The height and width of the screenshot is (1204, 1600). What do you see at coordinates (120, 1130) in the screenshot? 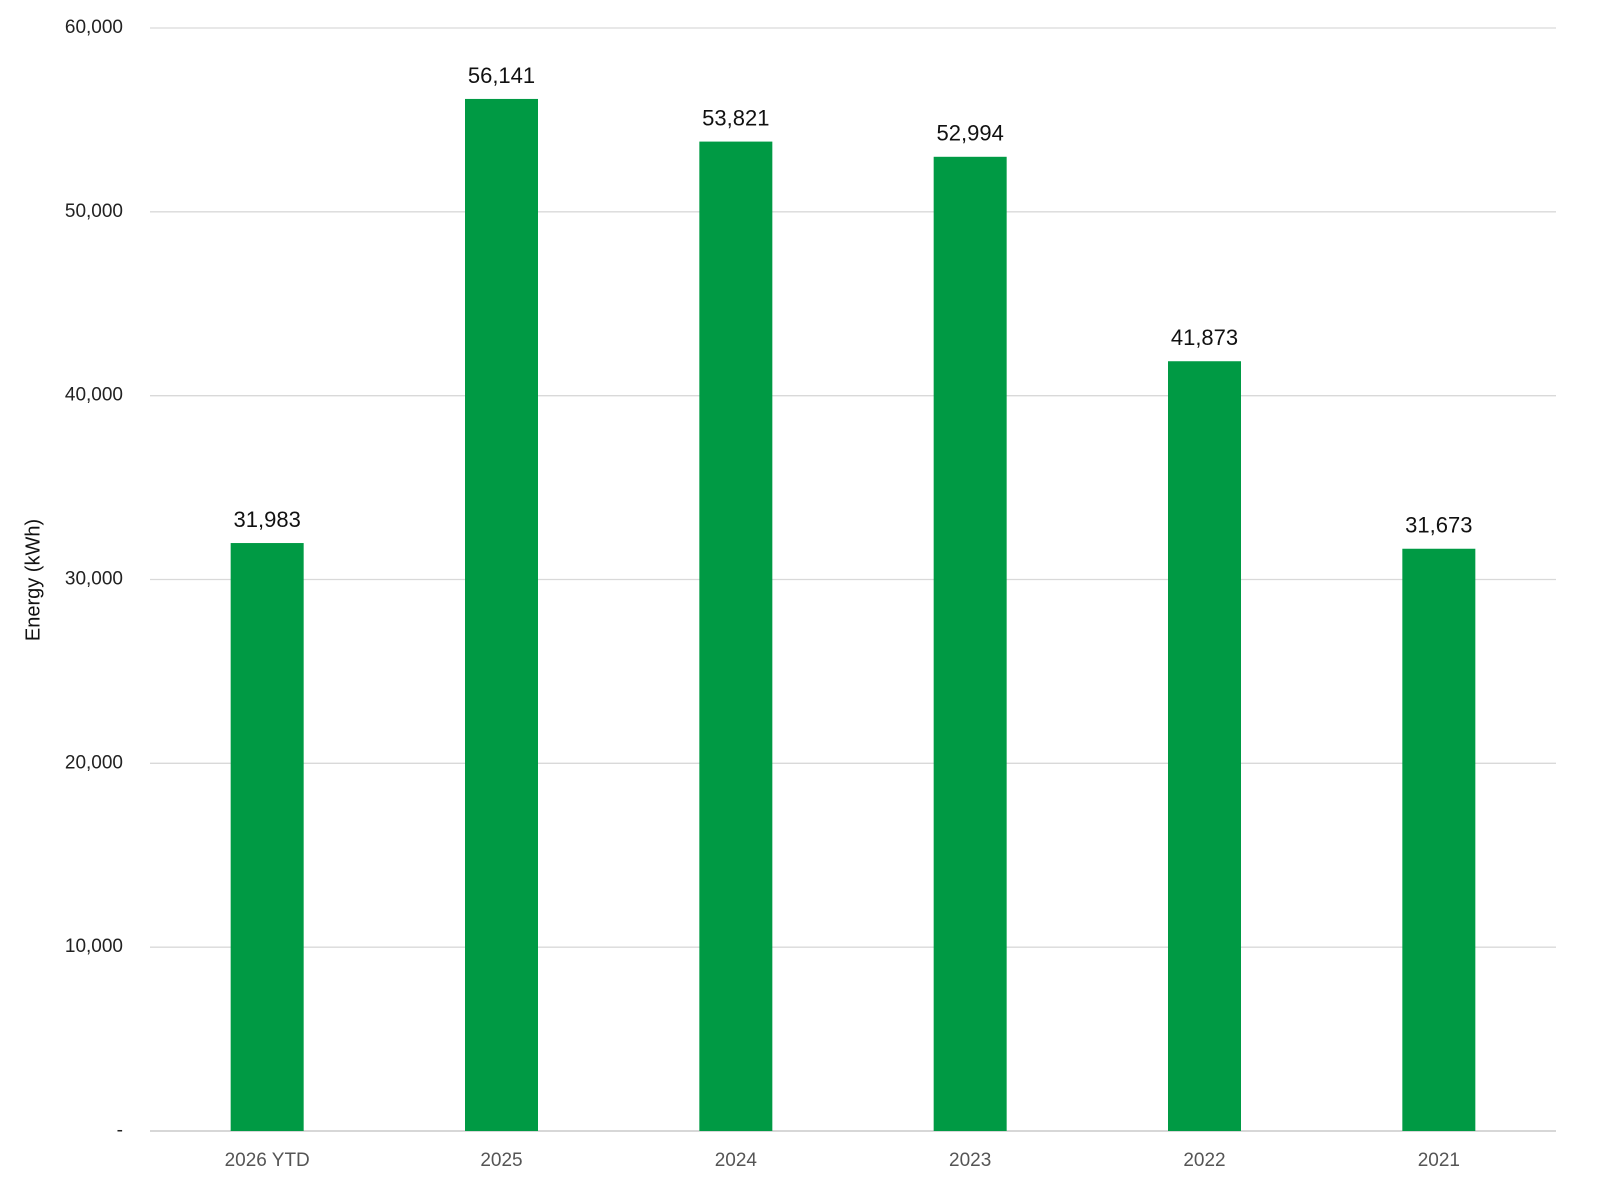
I see `y-tick-label: -` at bounding box center [120, 1130].